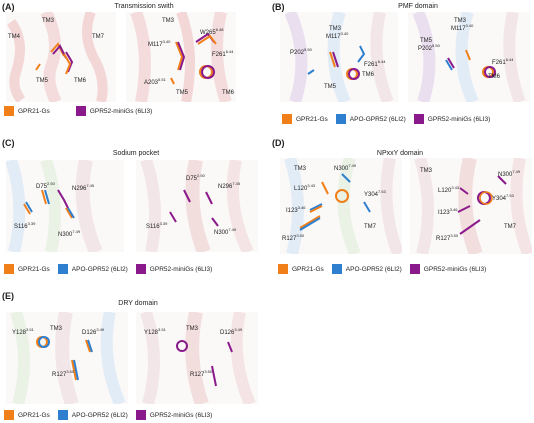  I want to click on panel-title-b: PMF domain, so click(418, 6).